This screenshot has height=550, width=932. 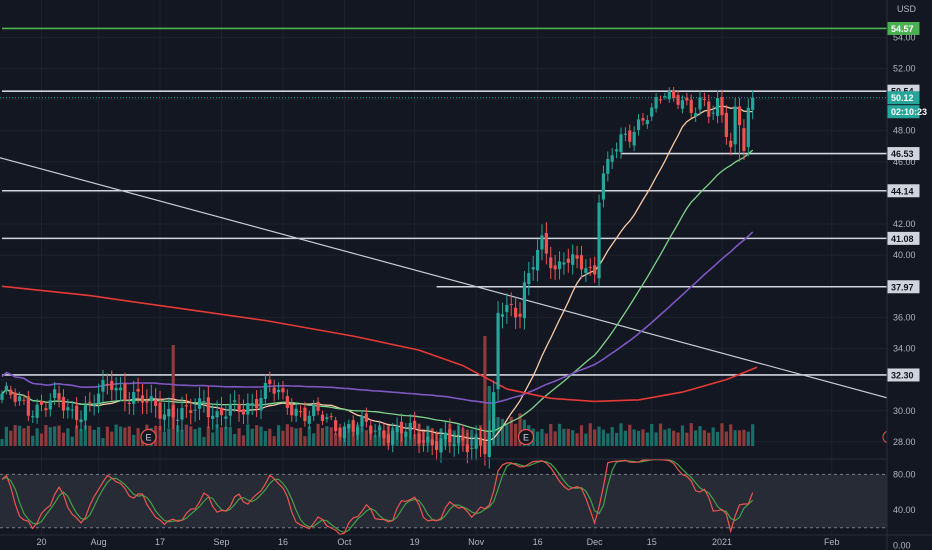 I want to click on price-tag-last: 50.12, so click(x=903, y=98).